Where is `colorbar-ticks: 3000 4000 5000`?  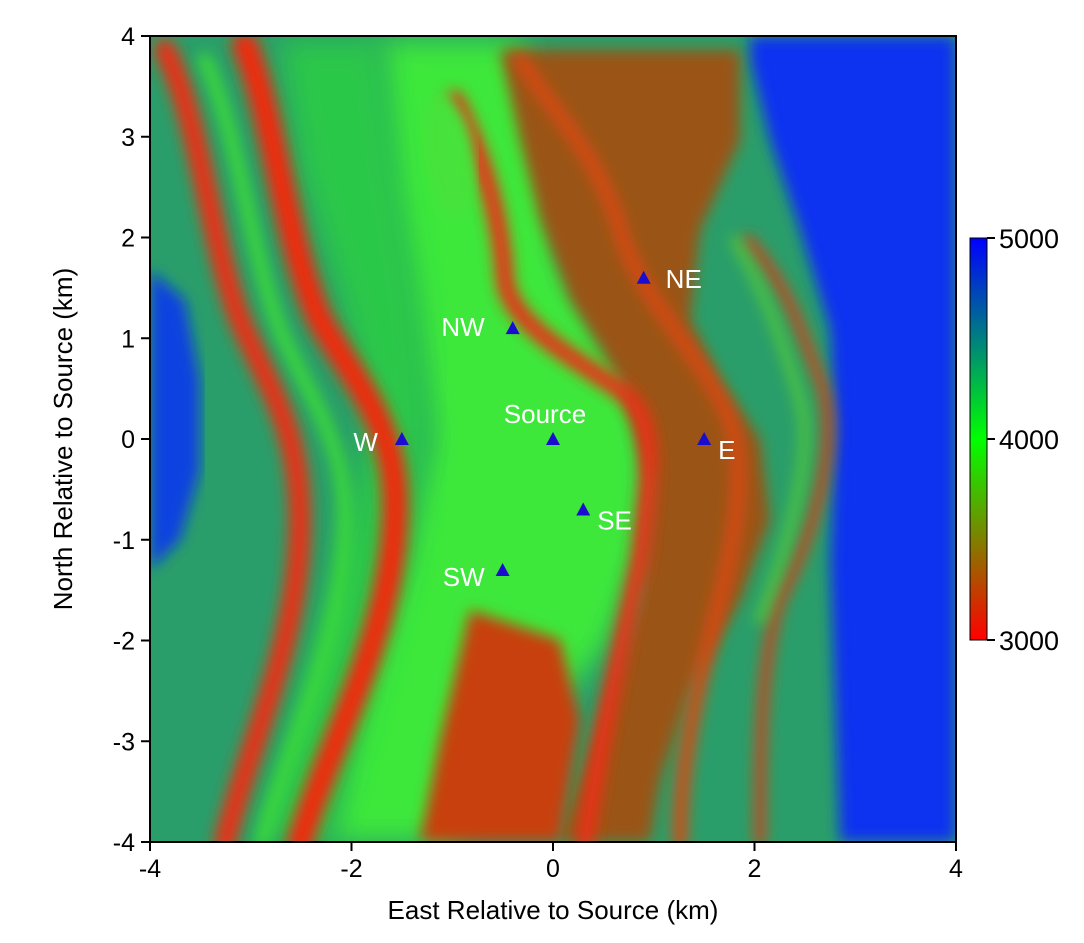 colorbar-ticks: 3000 4000 5000 is located at coordinates (1023, 440).